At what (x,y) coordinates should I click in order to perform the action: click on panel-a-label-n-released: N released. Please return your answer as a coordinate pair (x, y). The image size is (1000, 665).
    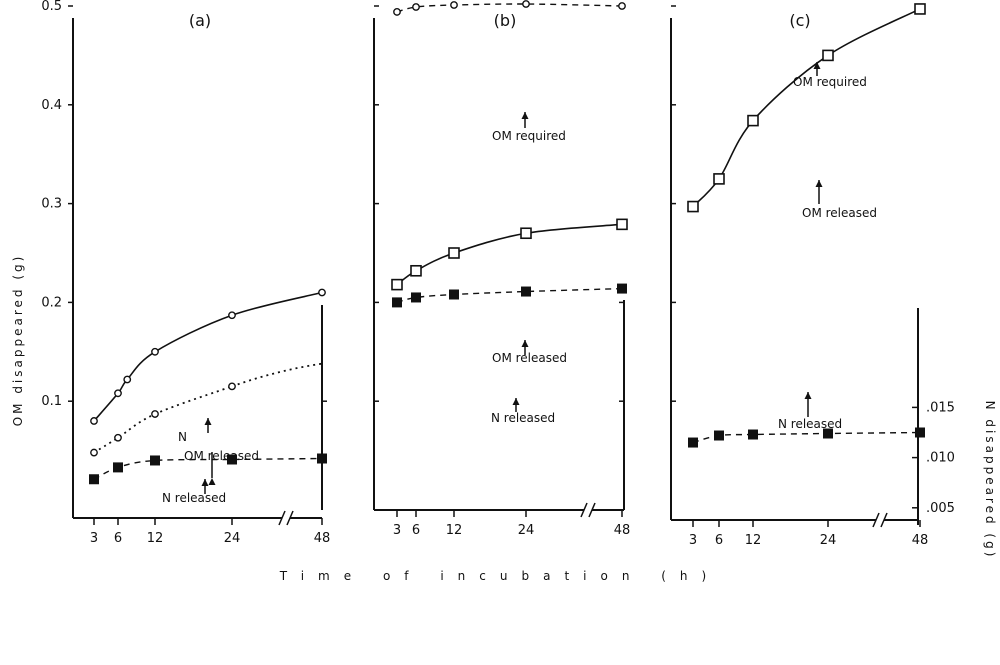
    Looking at the image, I should click on (194, 498).